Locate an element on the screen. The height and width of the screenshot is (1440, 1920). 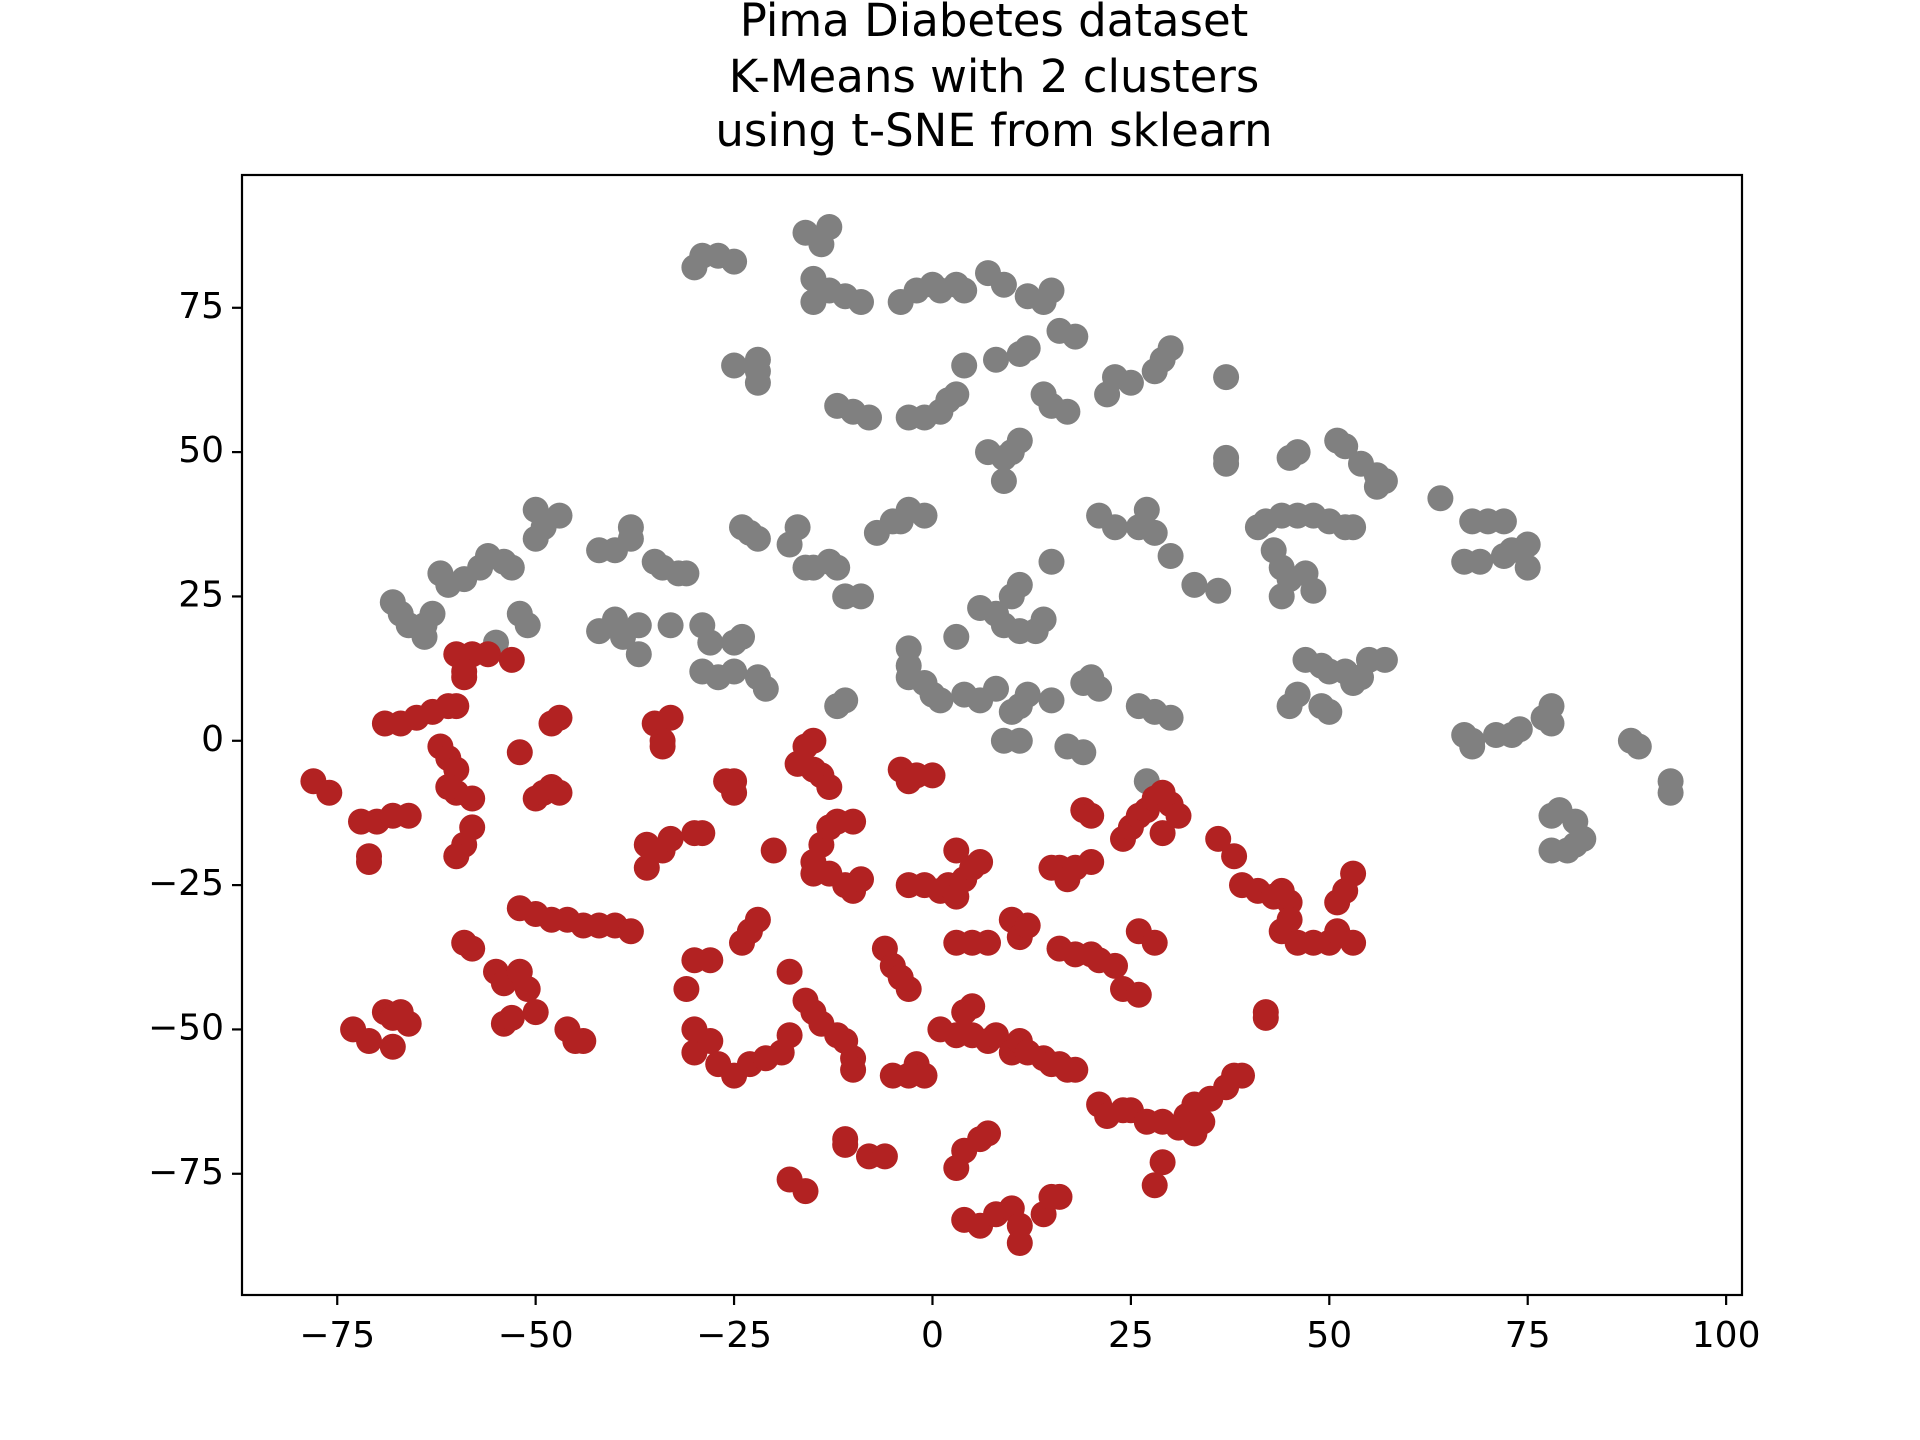
chart-title-line-3: using t-SNE from sklearn is located at coordinates (993, 130).